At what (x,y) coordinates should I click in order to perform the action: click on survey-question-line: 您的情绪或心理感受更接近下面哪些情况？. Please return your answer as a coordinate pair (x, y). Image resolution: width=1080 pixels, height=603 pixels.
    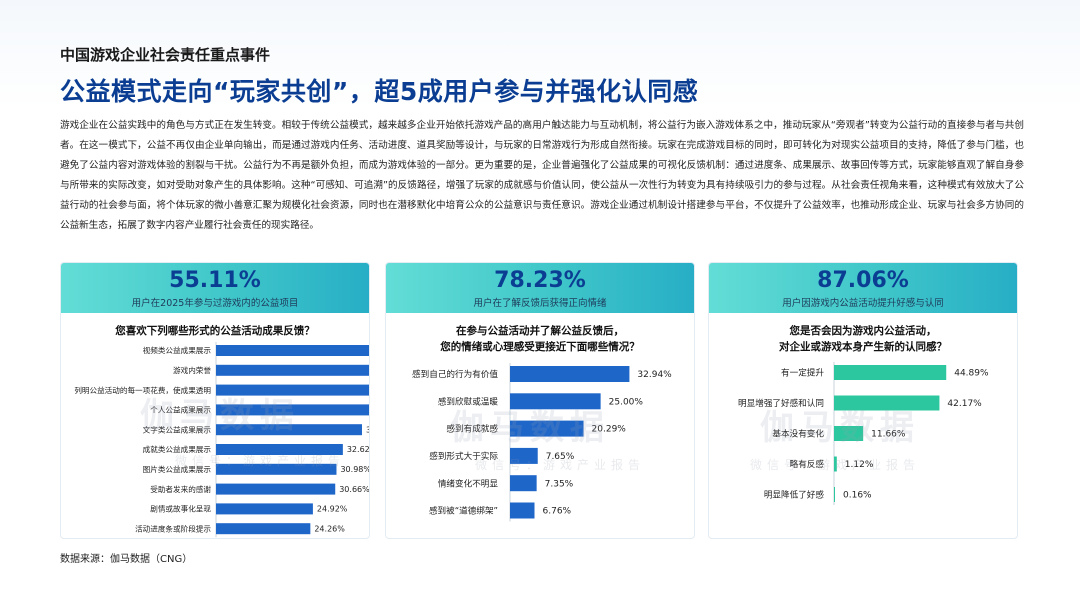
    Looking at the image, I should click on (540, 347).